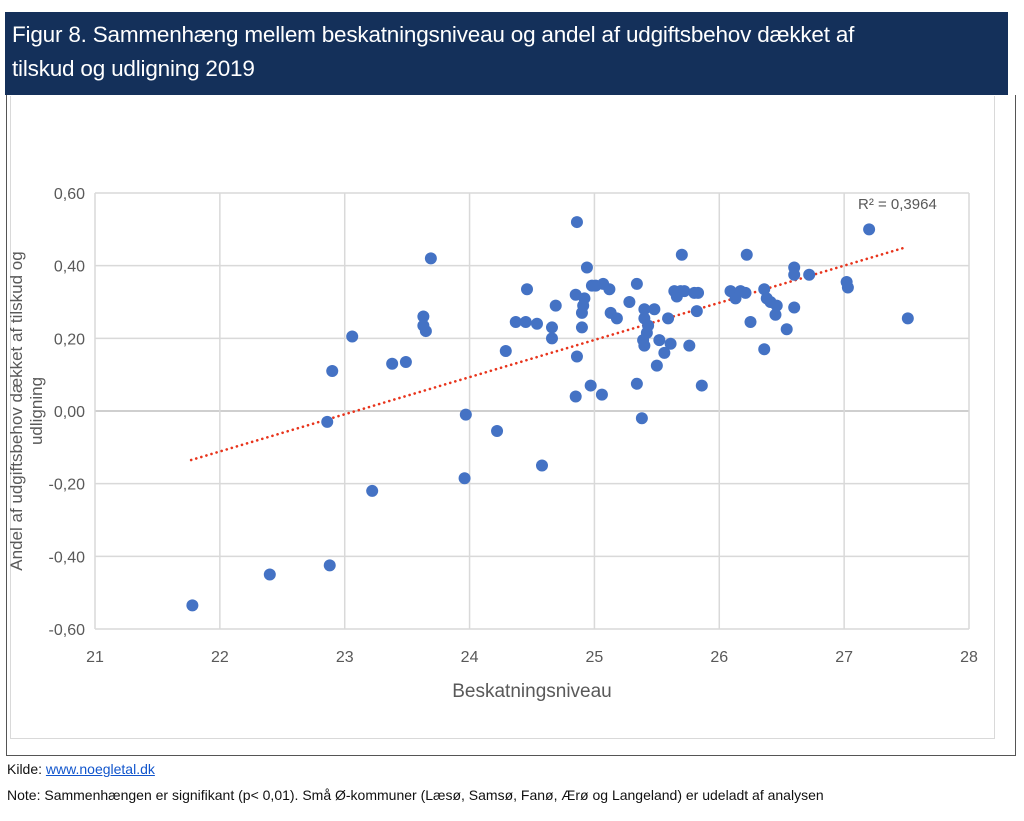 This screenshot has height=821, width=1024. I want to click on x-tick-label: 22, so click(220, 657).